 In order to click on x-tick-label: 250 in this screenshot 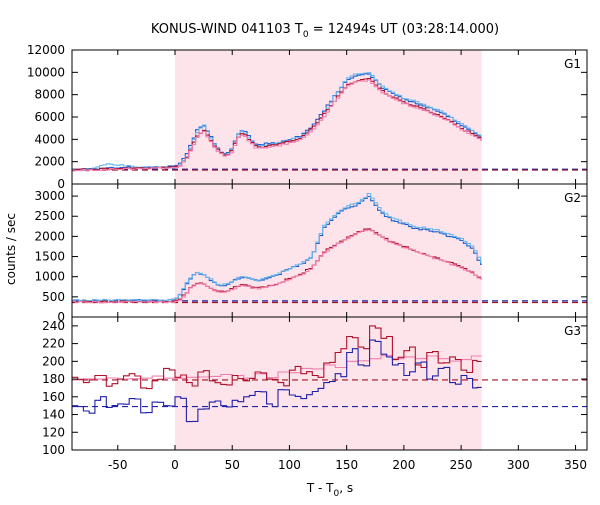, I will do `click(461, 465)`.